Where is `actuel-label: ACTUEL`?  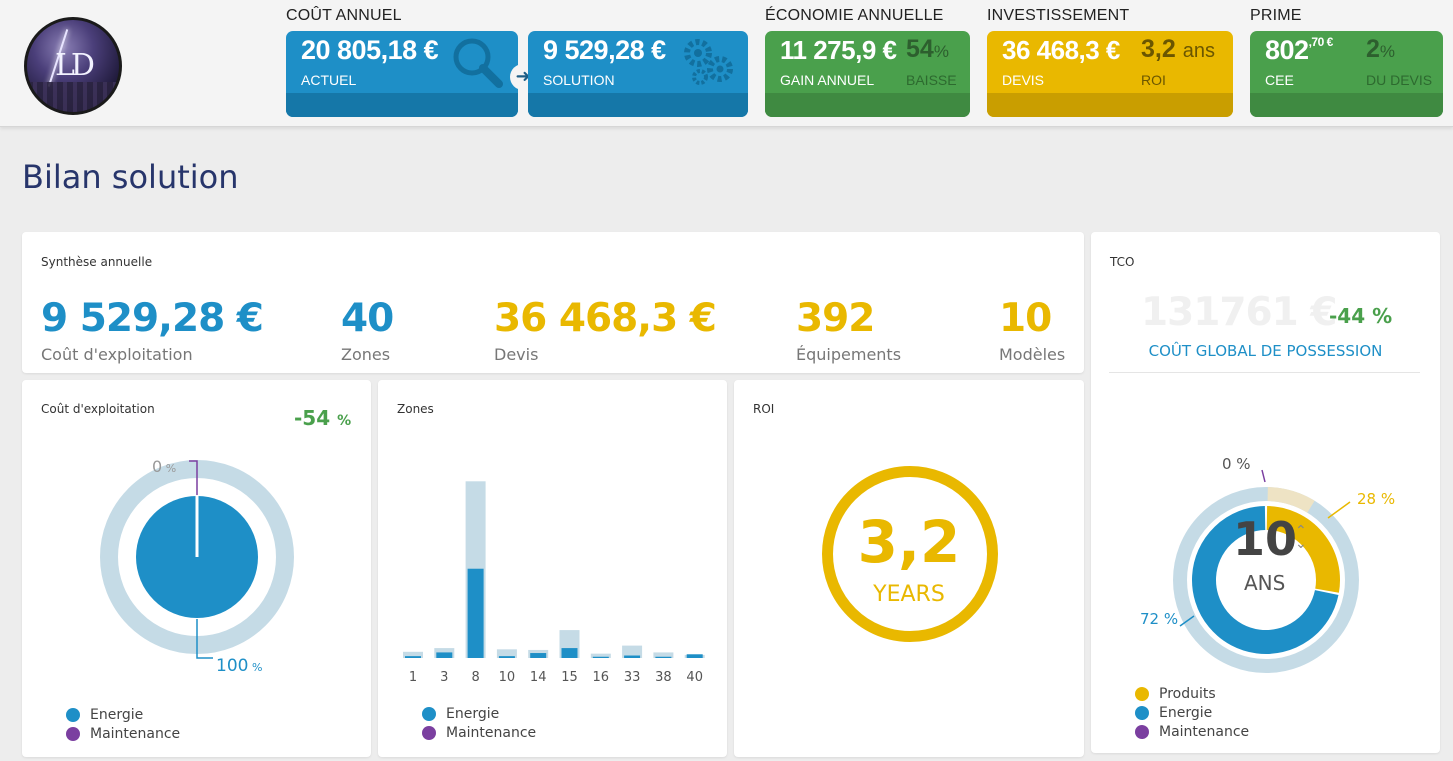
actuel-label: ACTUEL is located at coordinates (329, 80).